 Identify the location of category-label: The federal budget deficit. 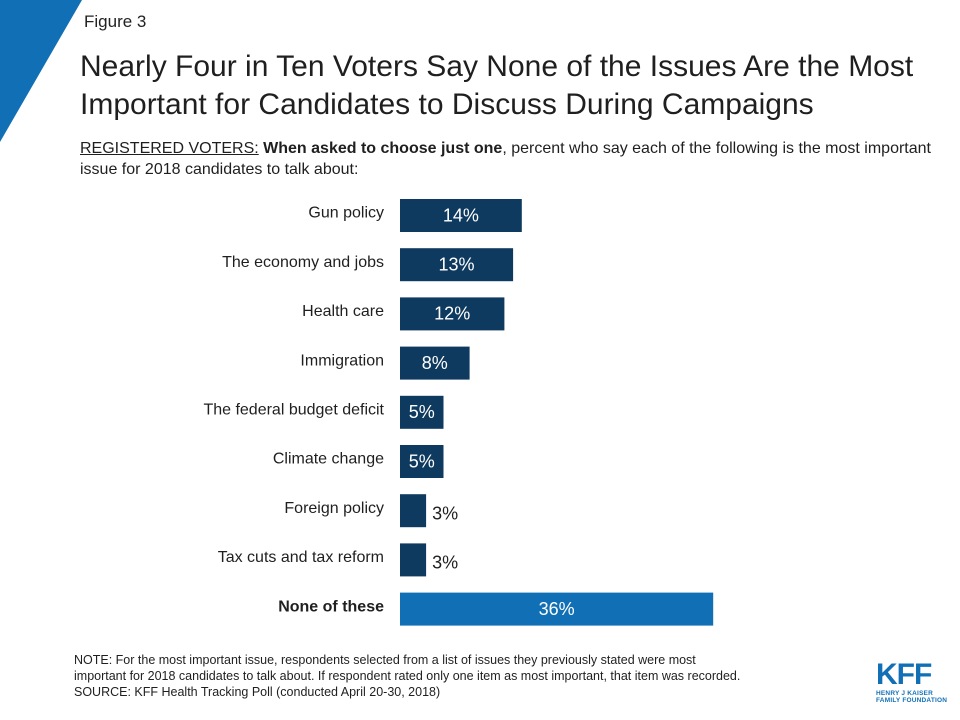
(293, 410).